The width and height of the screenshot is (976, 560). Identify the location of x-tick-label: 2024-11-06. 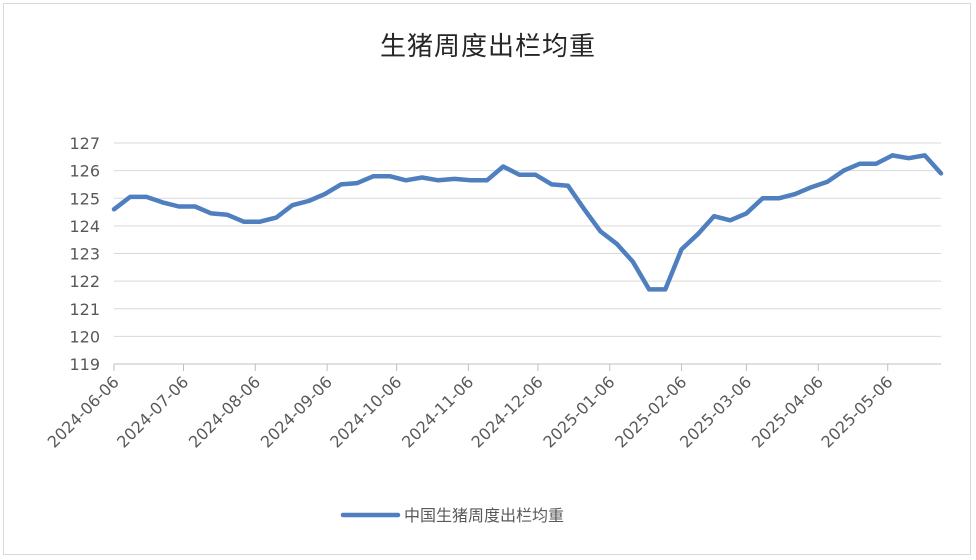
(437, 411).